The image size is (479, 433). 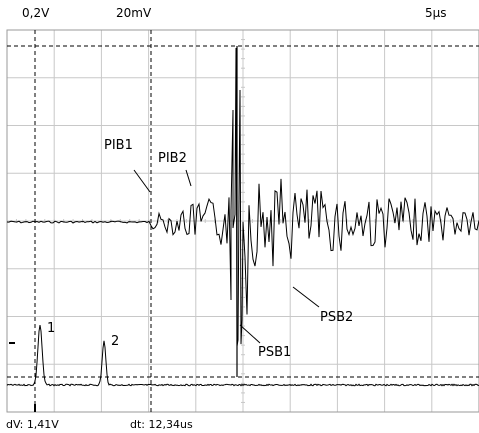 What do you see at coordinates (32, 424) in the screenshot?
I see `delta-voltage-readout: dV: 1,41V` at bounding box center [32, 424].